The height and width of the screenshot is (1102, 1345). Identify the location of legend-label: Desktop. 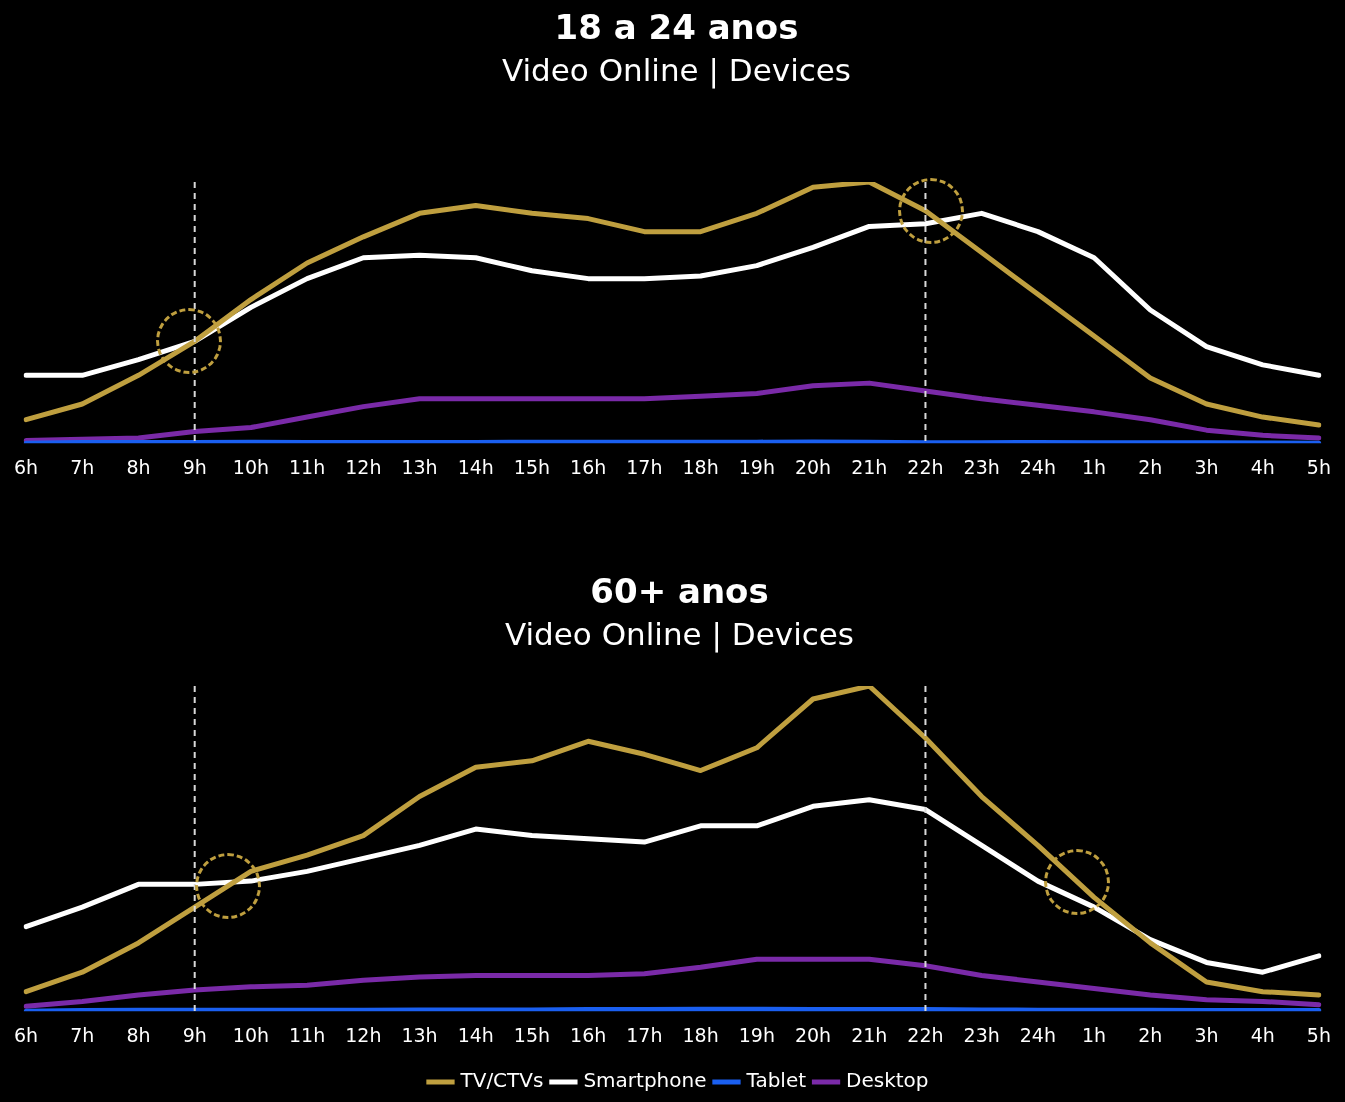
(887, 1080).